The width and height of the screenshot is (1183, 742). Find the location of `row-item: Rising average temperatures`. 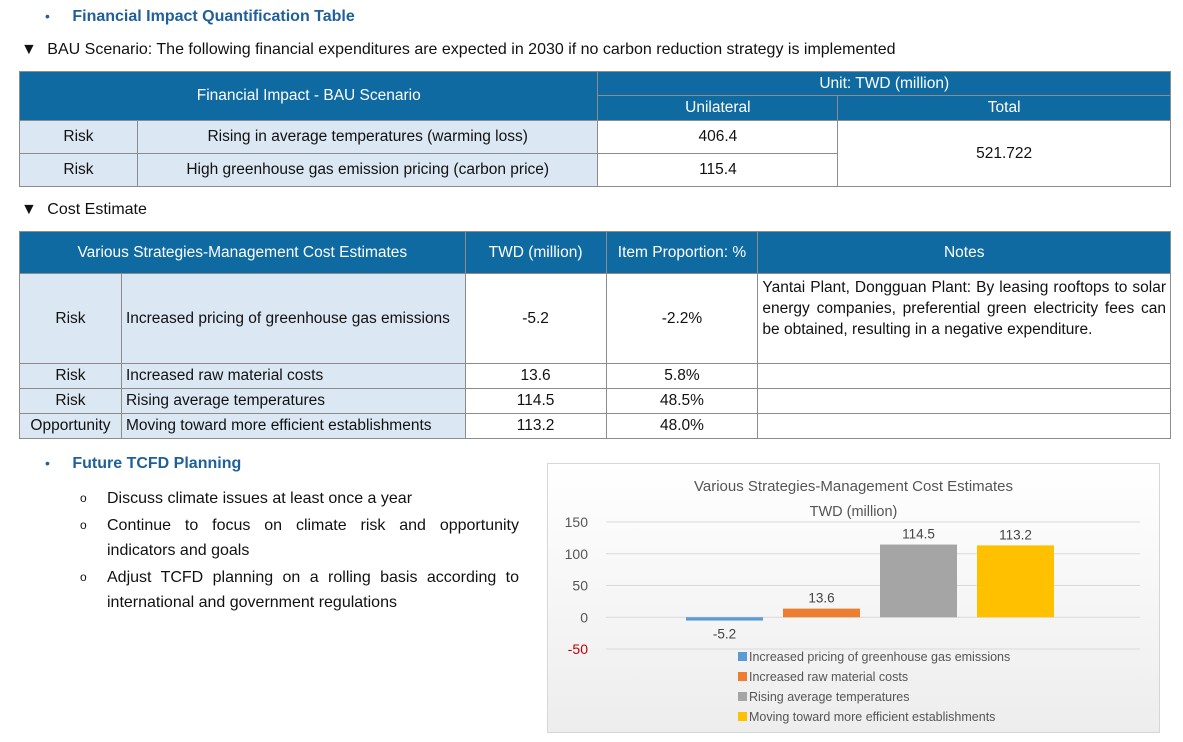

row-item: Rising average temperatures is located at coordinates (293, 401).